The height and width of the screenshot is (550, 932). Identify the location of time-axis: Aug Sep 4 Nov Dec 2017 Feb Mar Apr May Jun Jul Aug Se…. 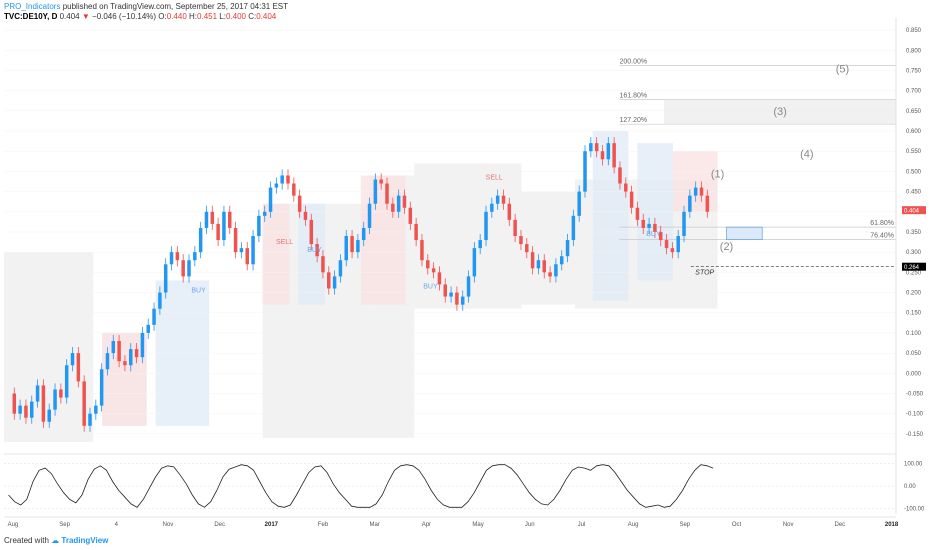
(451, 522).